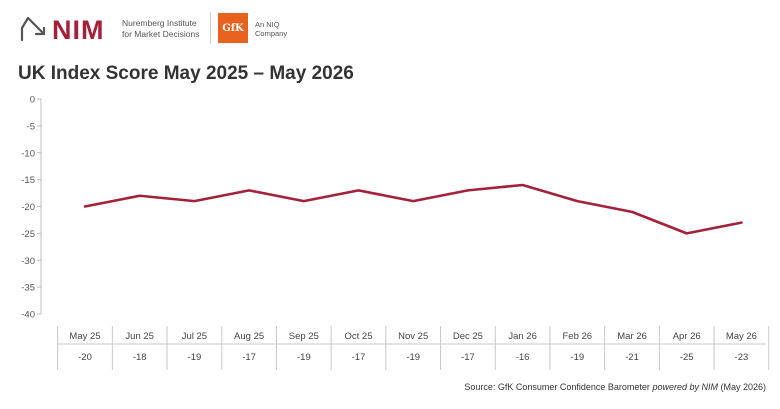 The image size is (780, 409). Describe the element at coordinates (139, 336) in the screenshot. I see `x-tick-label: Jun 25` at that location.